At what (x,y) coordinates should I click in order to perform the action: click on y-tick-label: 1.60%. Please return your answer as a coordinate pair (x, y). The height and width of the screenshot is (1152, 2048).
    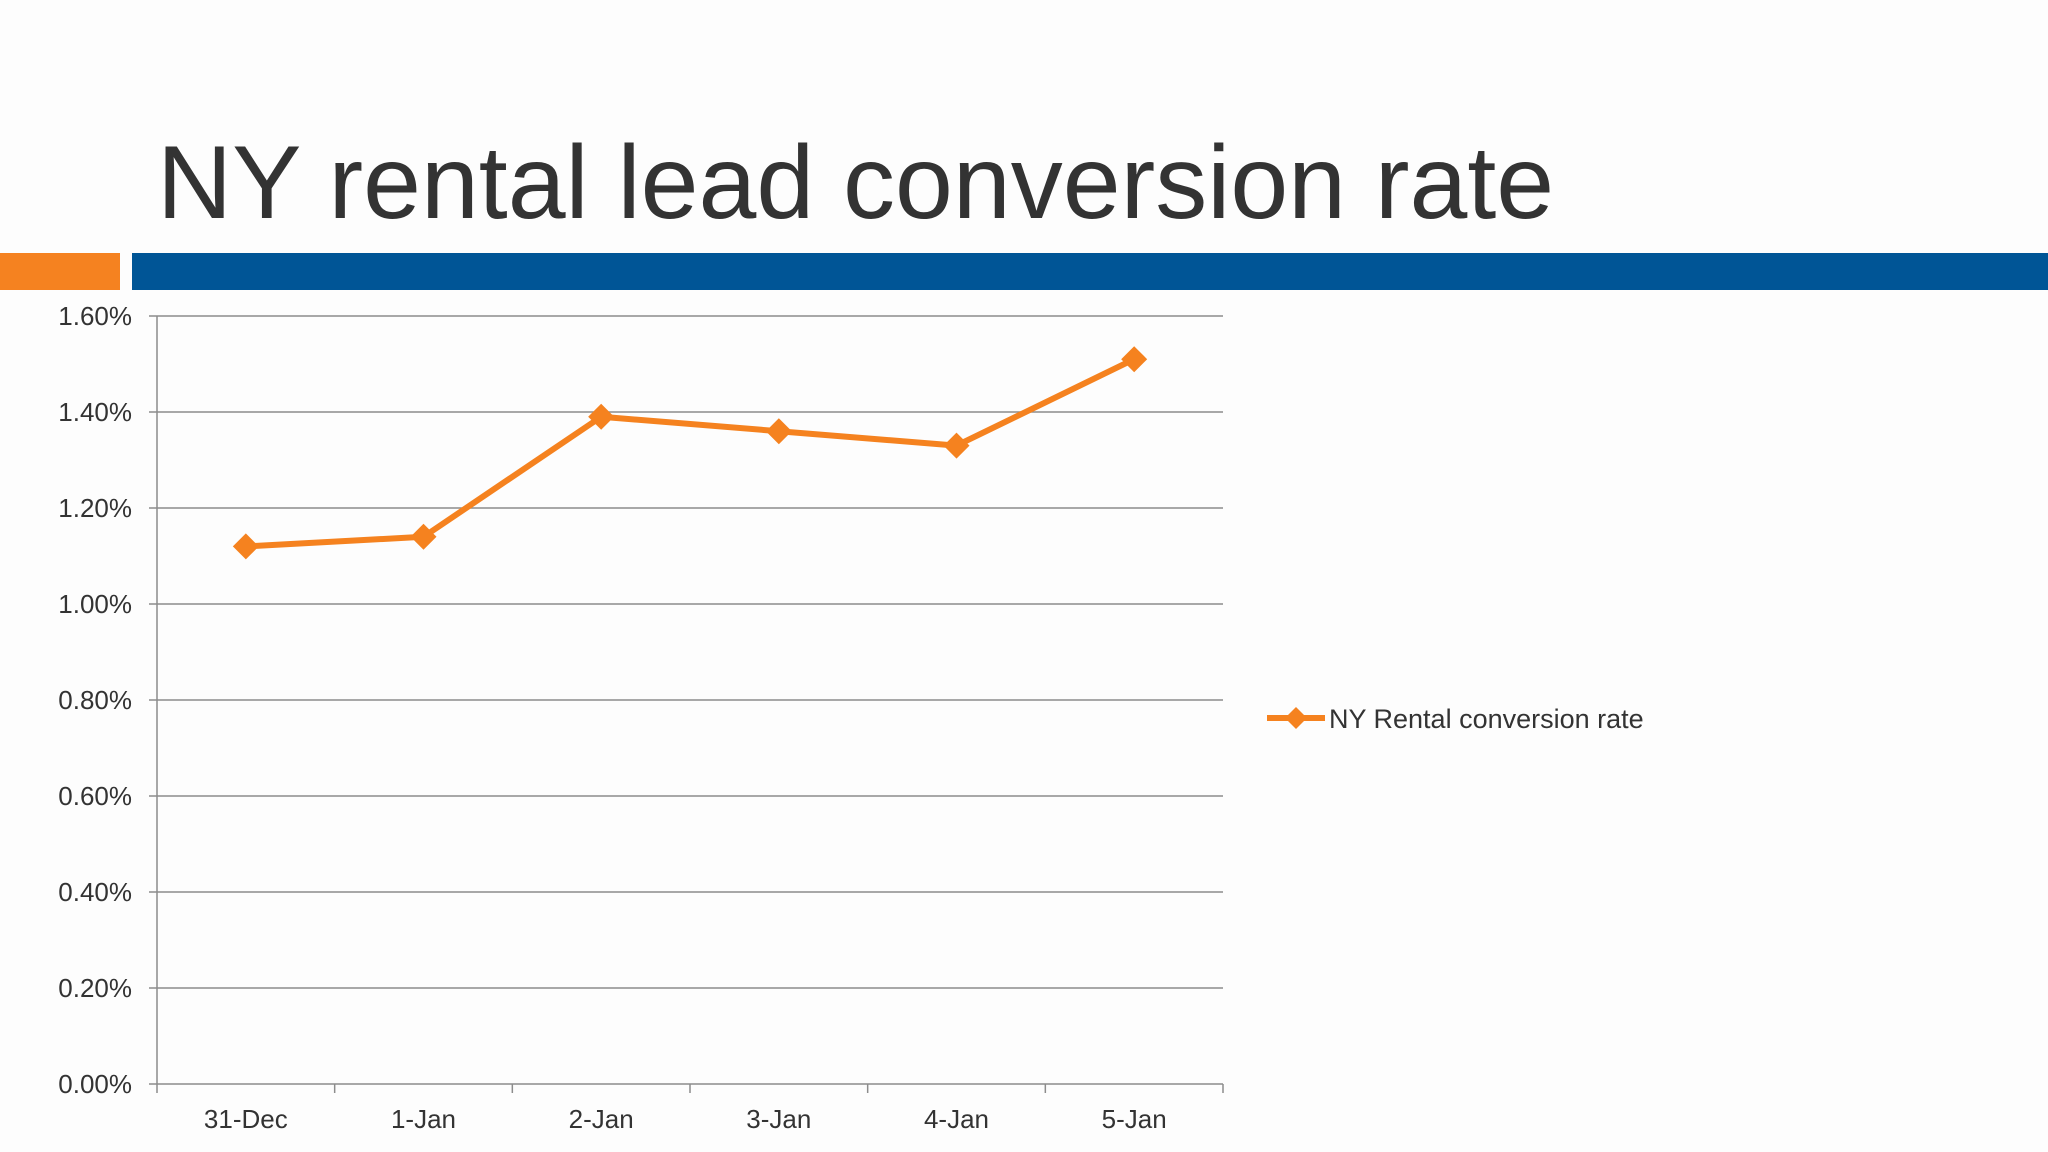
    Looking at the image, I should click on (95, 316).